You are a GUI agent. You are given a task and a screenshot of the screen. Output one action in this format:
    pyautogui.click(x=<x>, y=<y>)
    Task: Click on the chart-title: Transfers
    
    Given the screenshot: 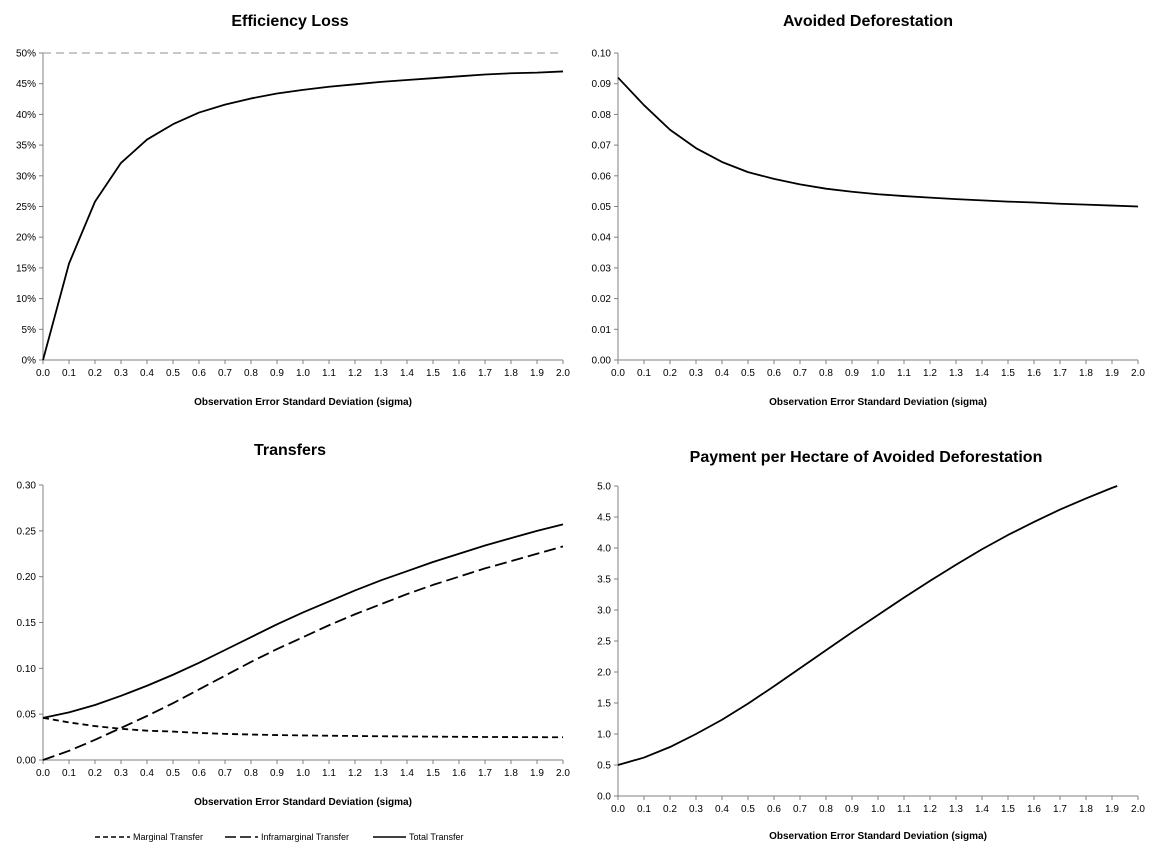 What is the action you would take?
    pyautogui.click(x=290, y=450)
    